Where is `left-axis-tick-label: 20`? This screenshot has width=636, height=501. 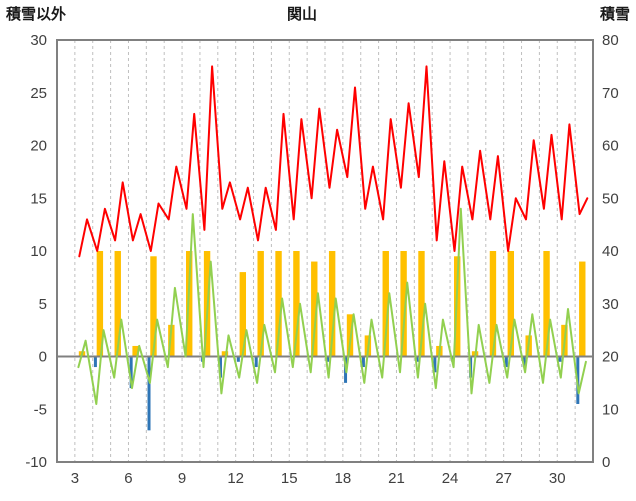
left-axis-tick-label: 20 is located at coordinates (38, 146).